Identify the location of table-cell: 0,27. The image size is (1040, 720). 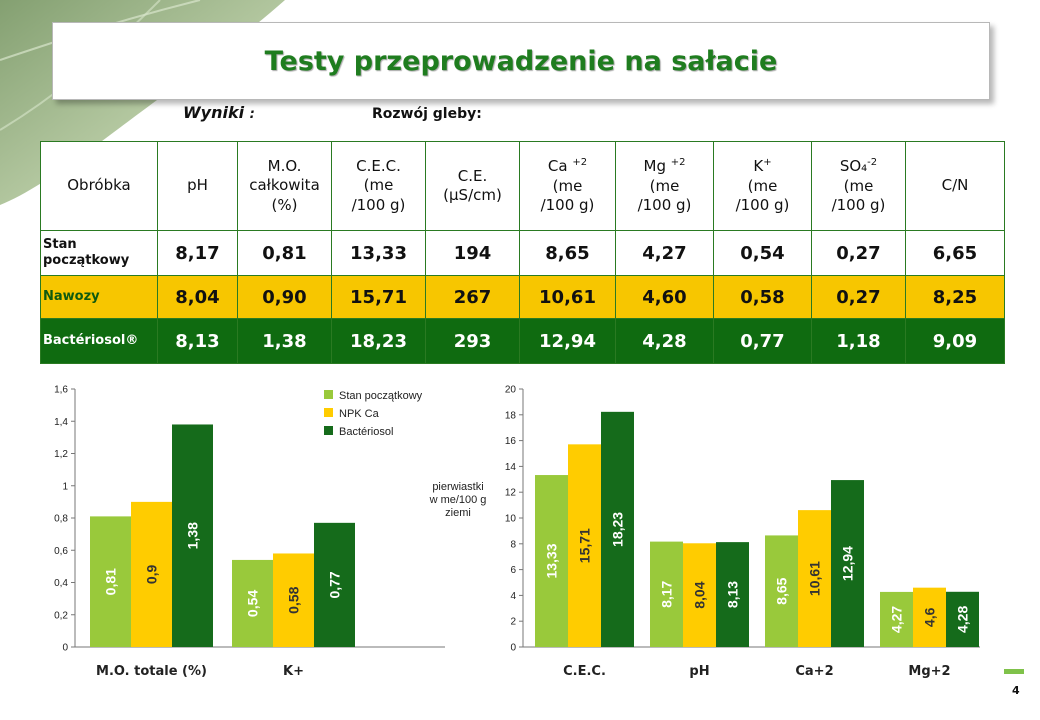
(858, 297).